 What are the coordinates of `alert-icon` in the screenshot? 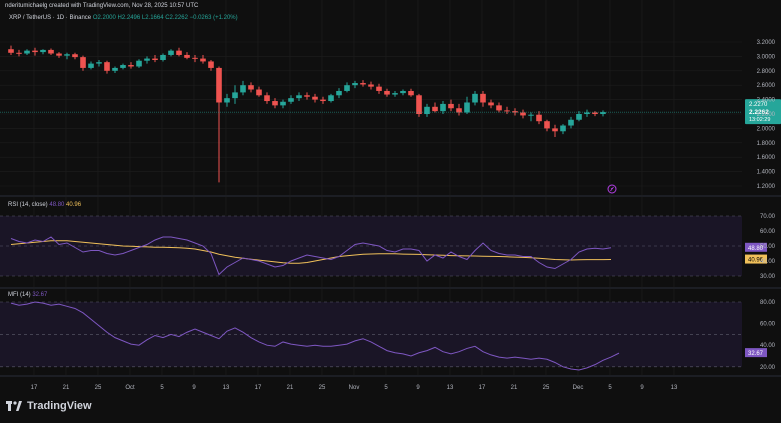 It's located at (612, 189).